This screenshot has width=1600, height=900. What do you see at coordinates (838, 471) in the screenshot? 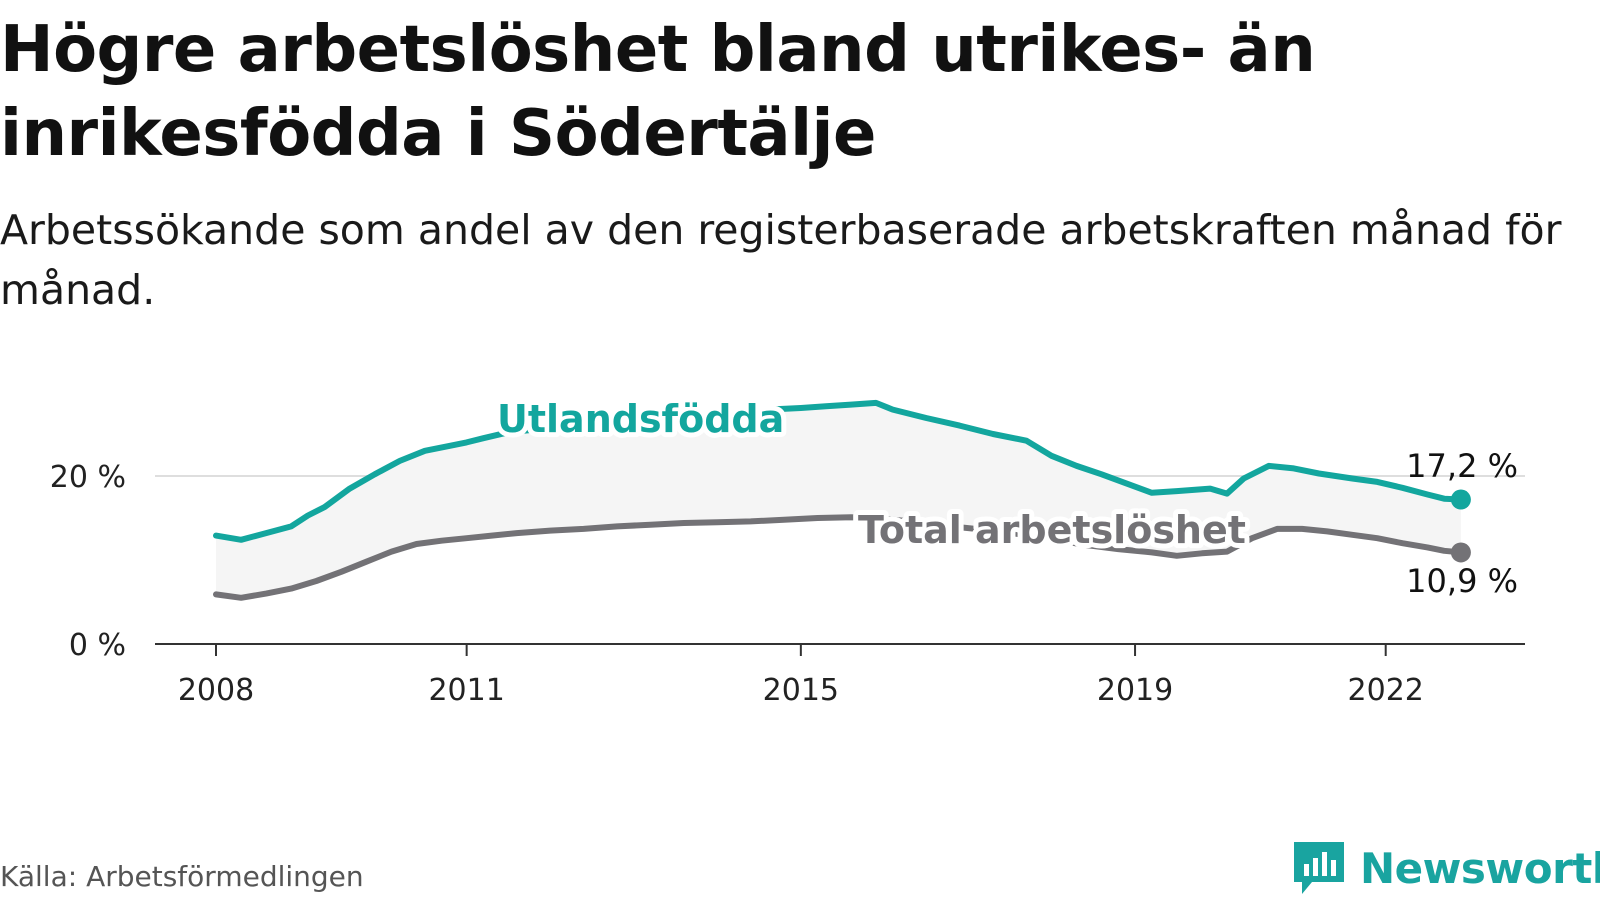
I see `series-line-utlandsfodda` at bounding box center [838, 471].